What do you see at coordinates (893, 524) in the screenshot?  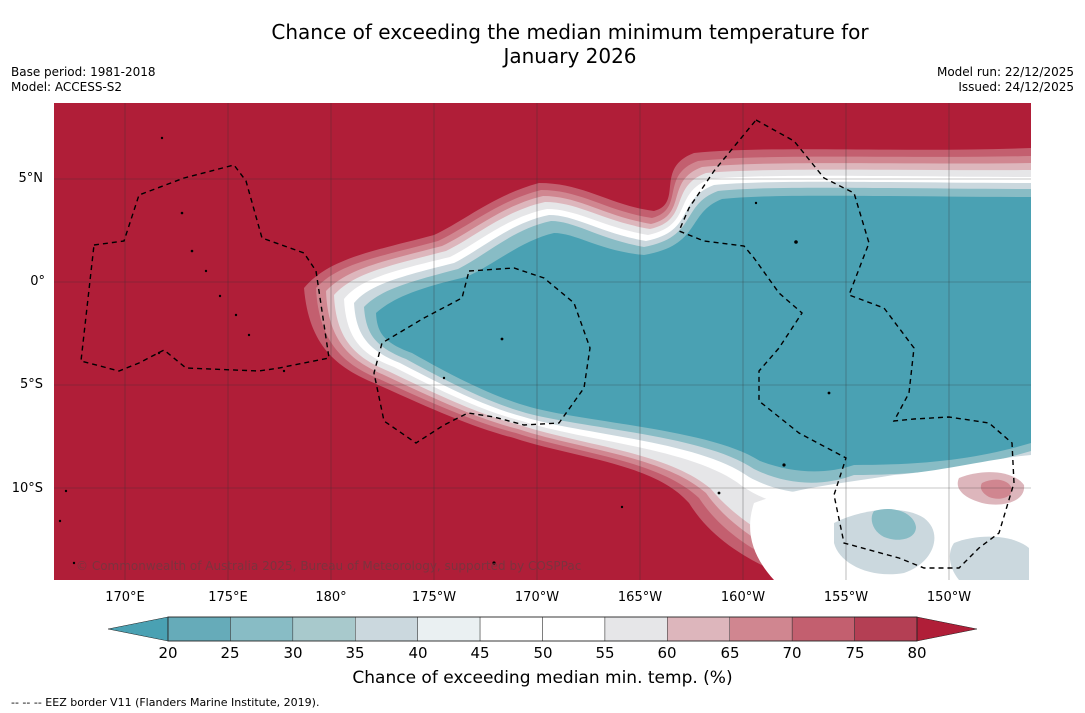 I see `southeast-teal-patch` at bounding box center [893, 524].